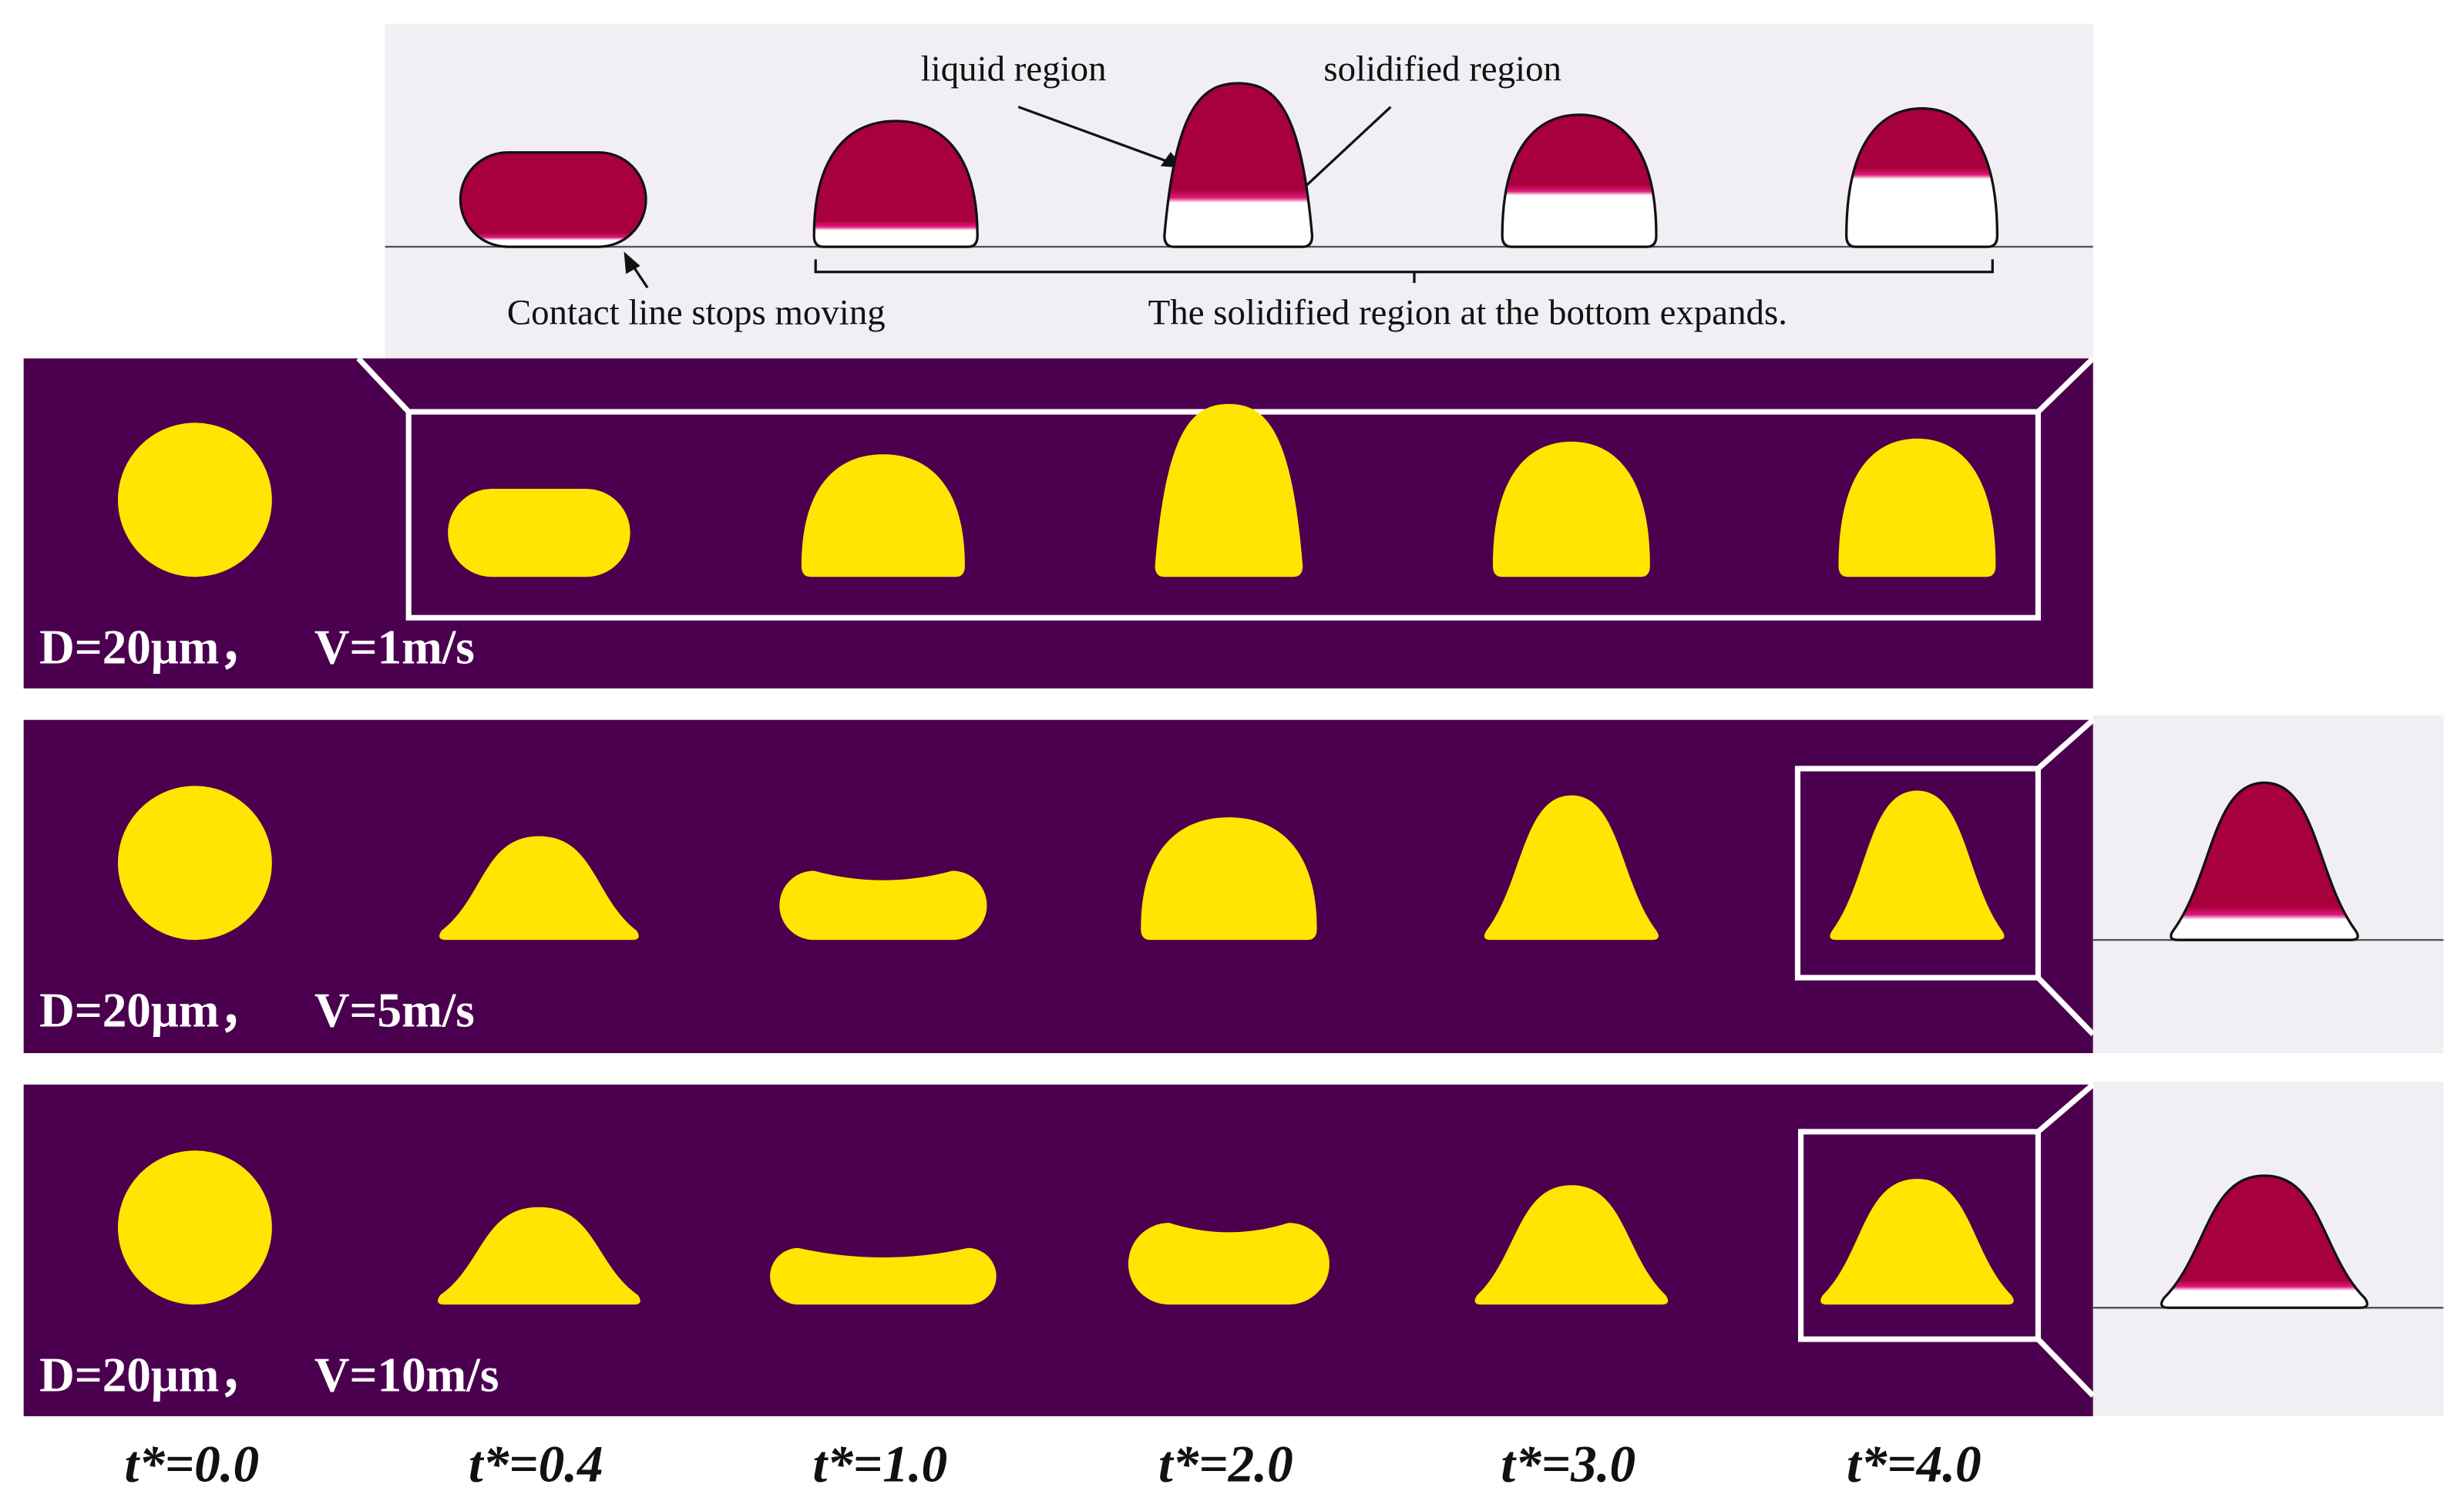  Describe the element at coordinates (1225, 1464) in the screenshot. I see `time-label: t*=2.0` at that location.